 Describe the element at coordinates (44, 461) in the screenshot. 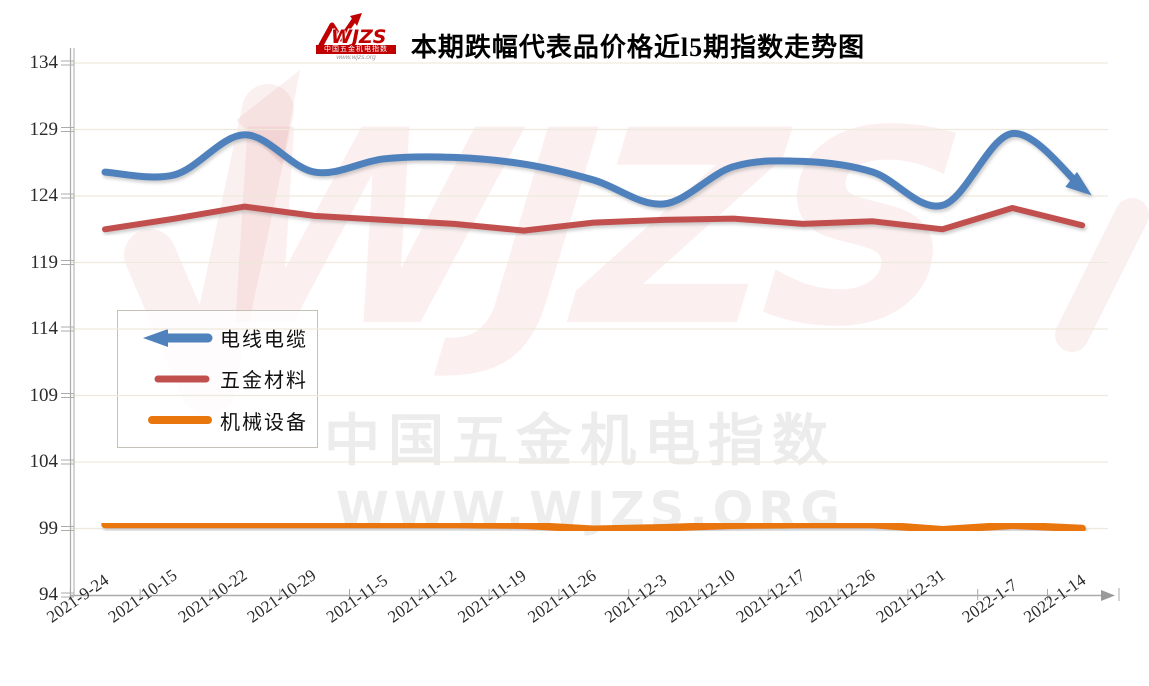

I see `y-axis-label: 104` at that location.